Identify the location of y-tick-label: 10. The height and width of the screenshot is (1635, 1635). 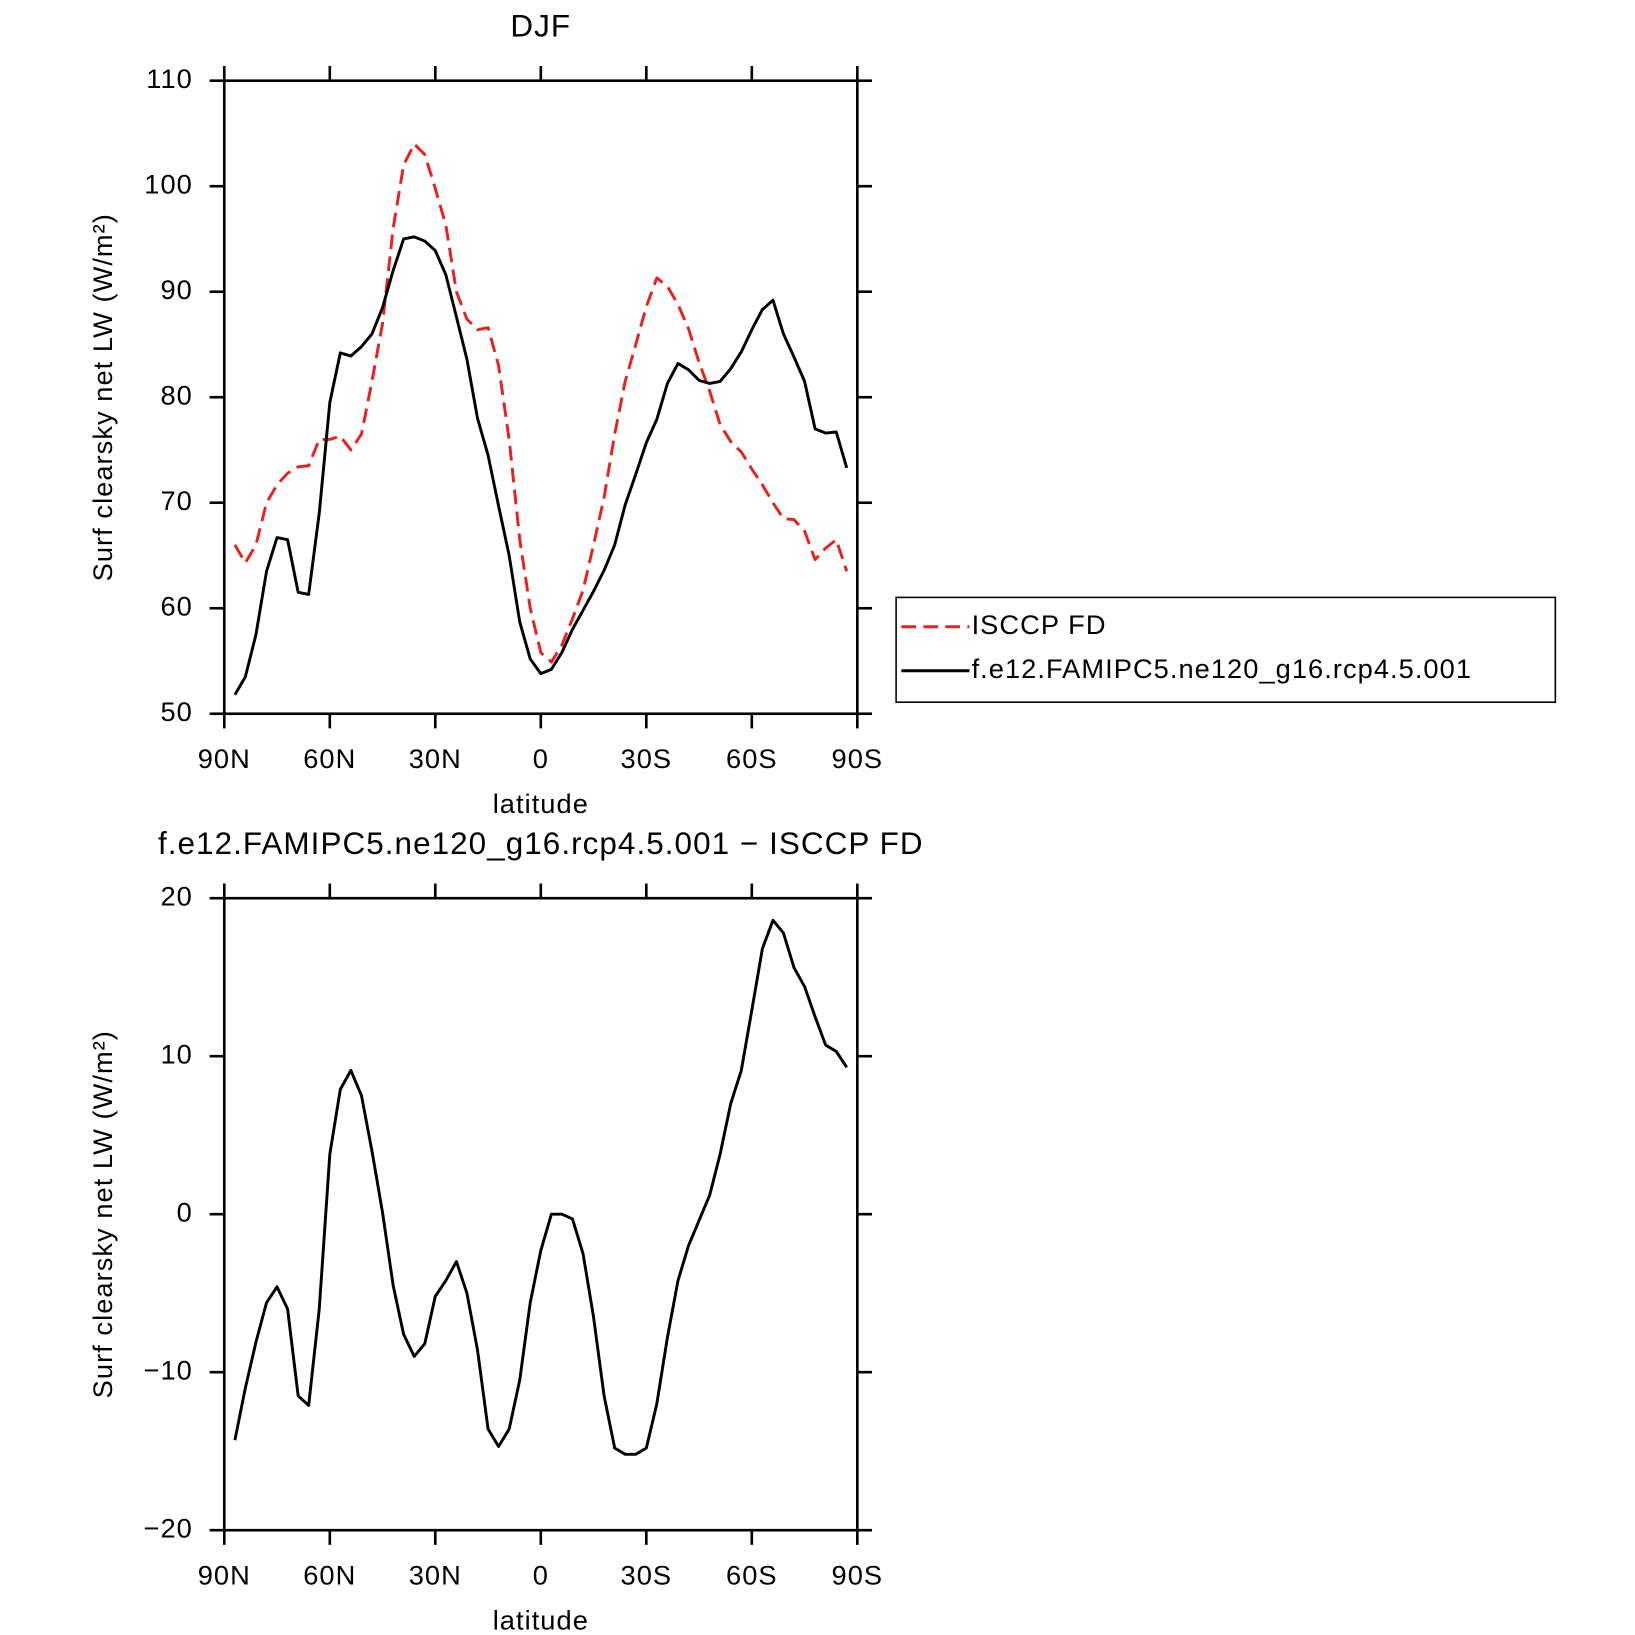
(176, 1053).